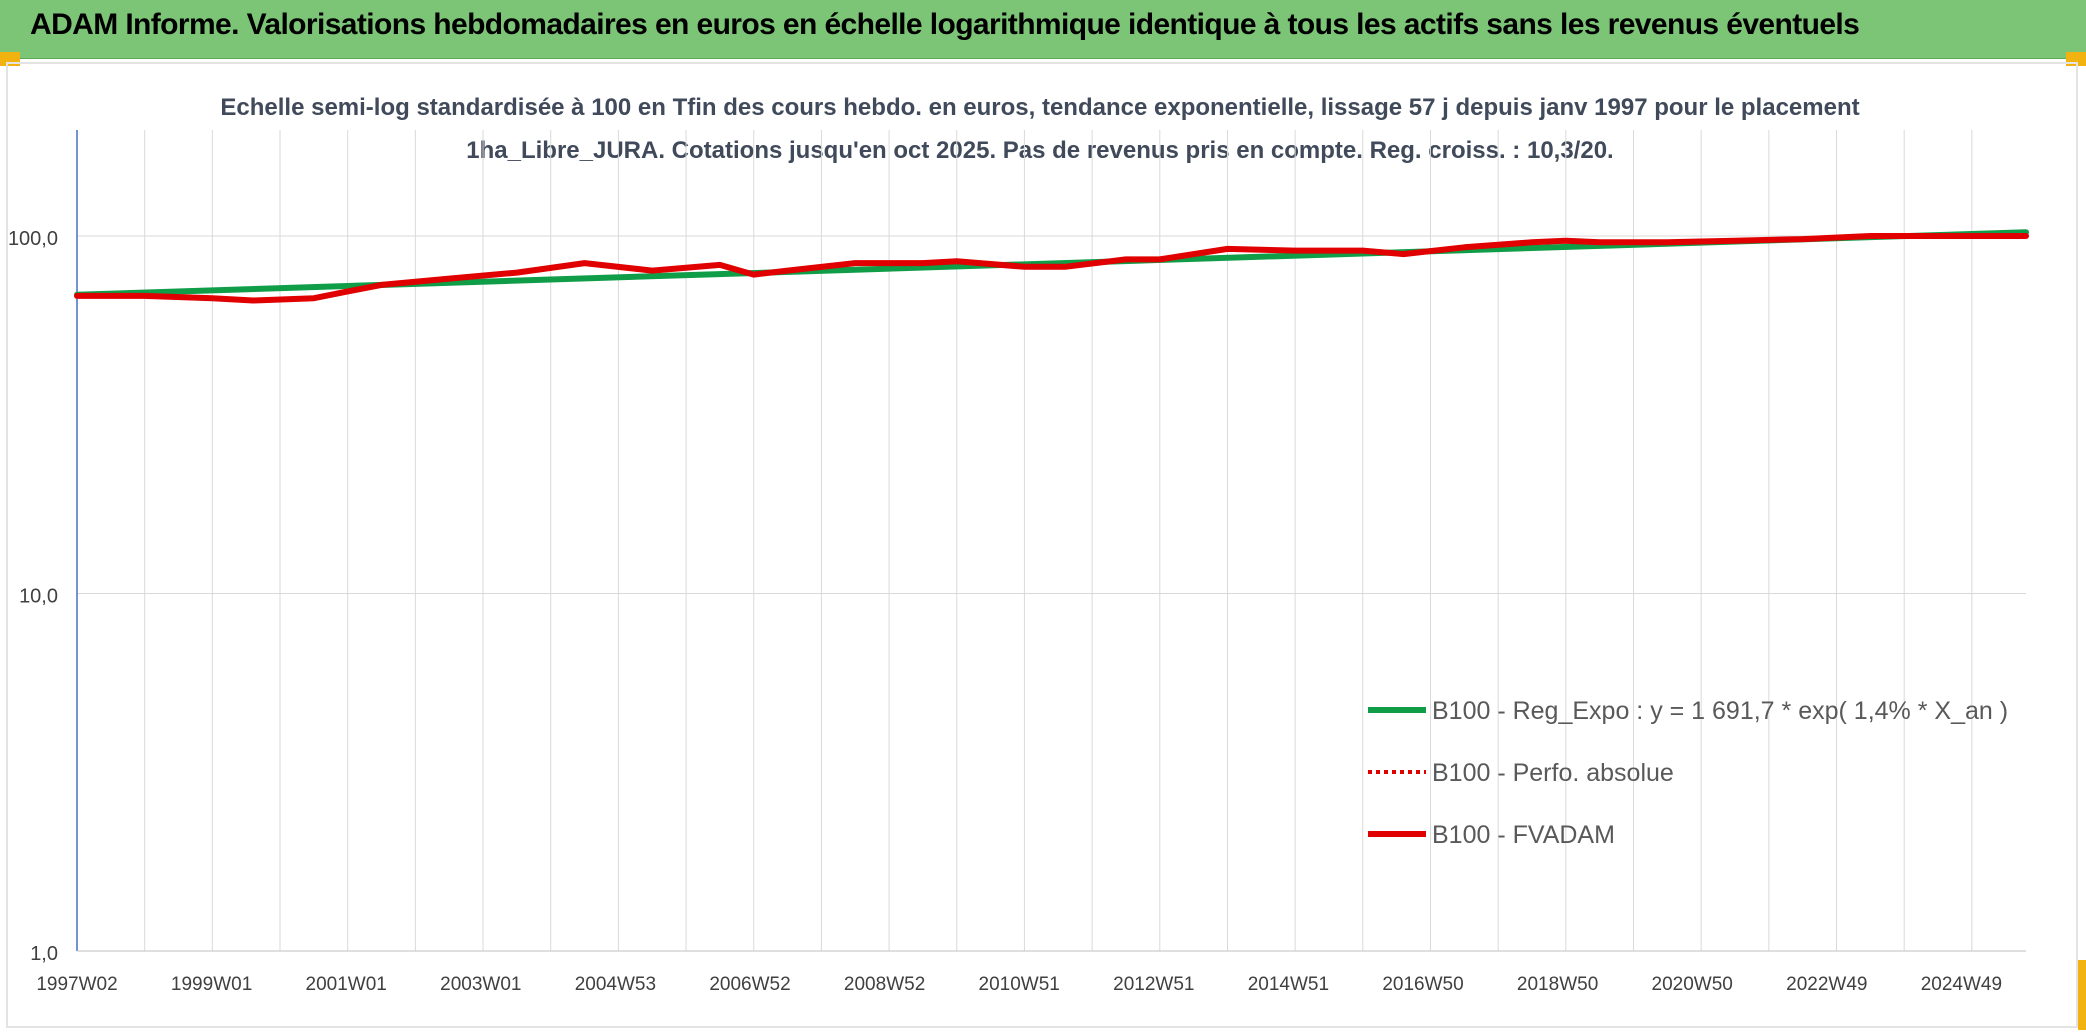  What do you see at coordinates (1019, 984) in the screenshot?
I see `x-tick-label: 2010W51` at bounding box center [1019, 984].